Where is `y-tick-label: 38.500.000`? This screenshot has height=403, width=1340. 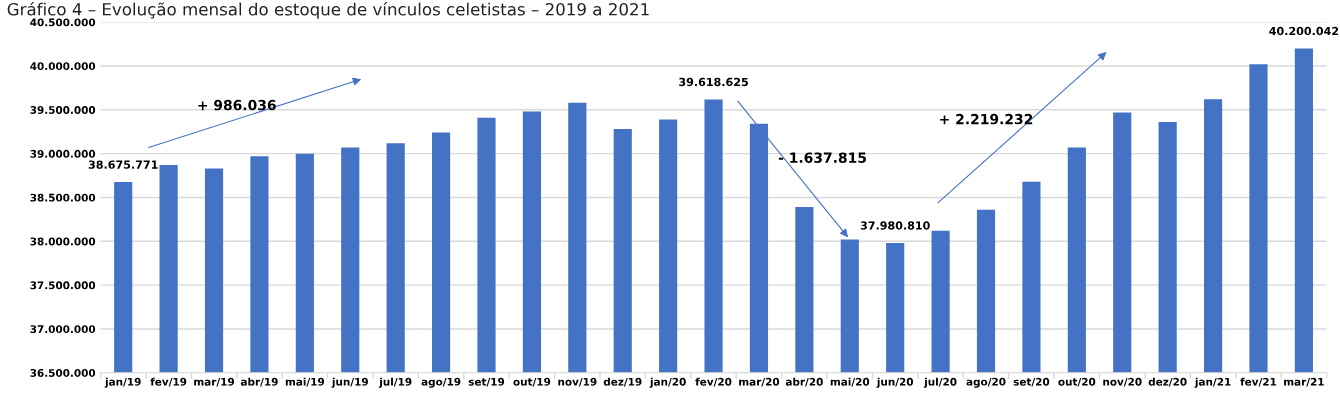 y-tick-label: 38.500.000 is located at coordinates (63, 197).